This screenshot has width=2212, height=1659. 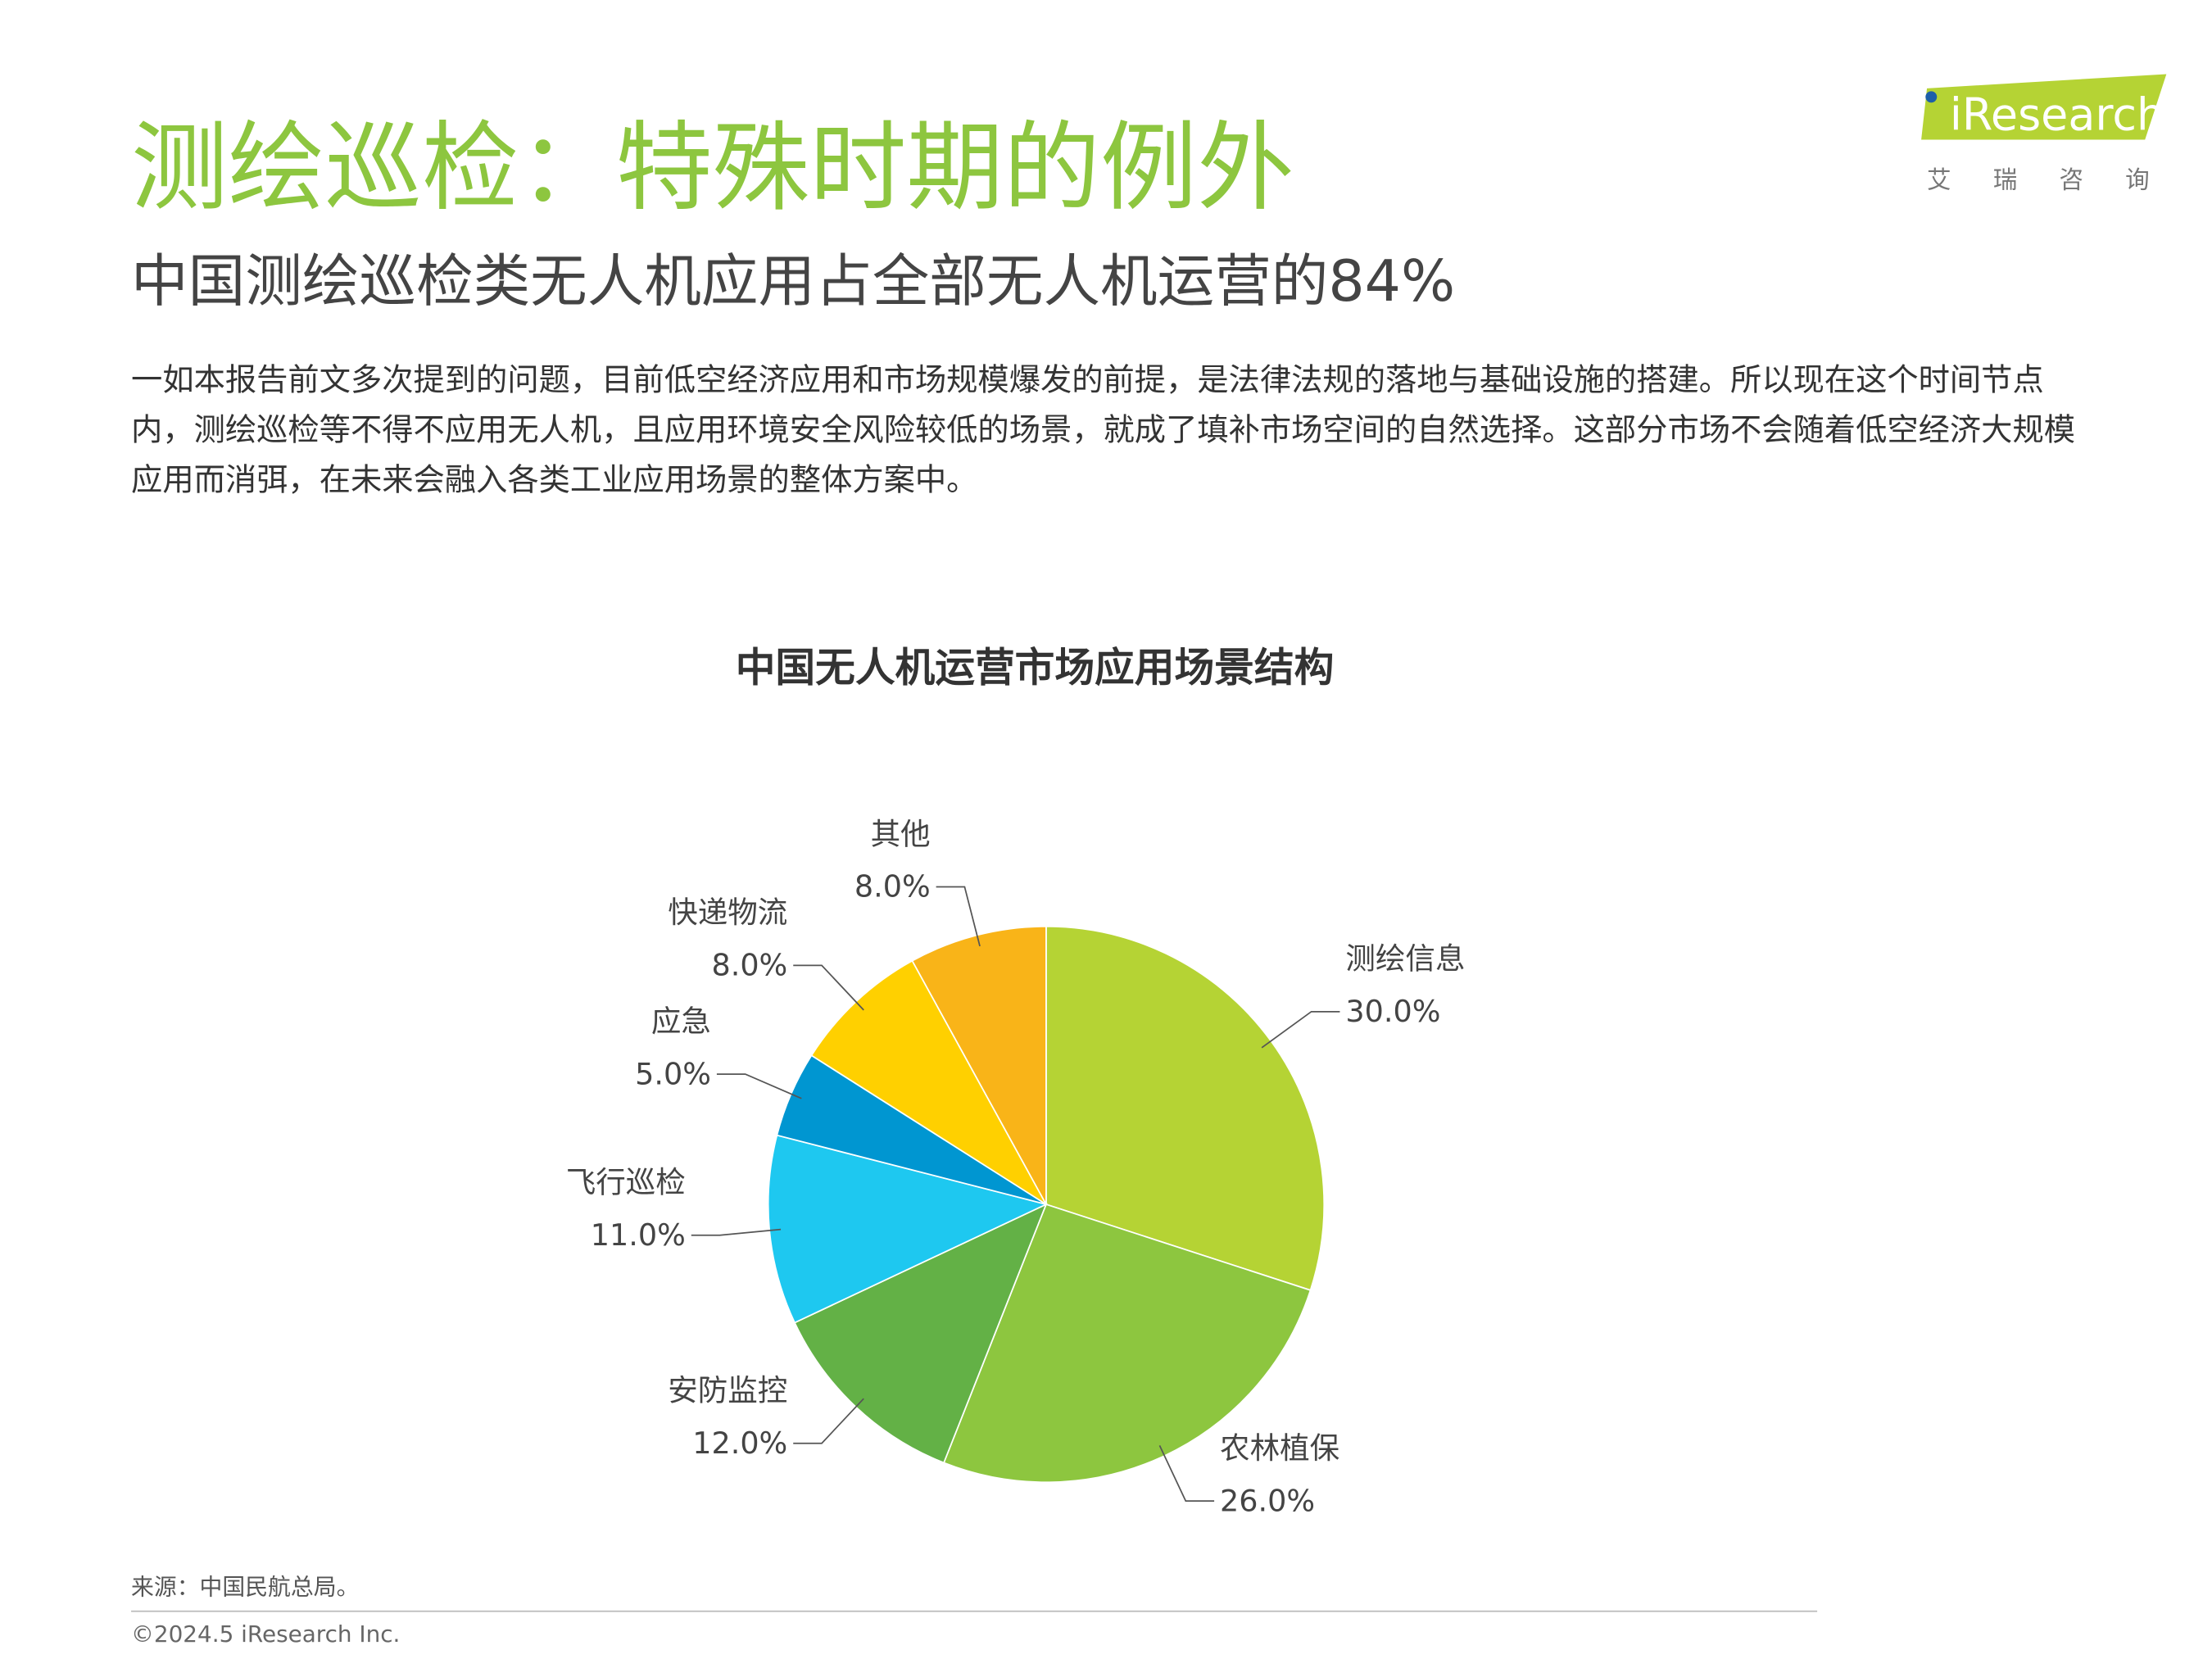 I want to click on slice-label: 安防监控, so click(x=727, y=1390).